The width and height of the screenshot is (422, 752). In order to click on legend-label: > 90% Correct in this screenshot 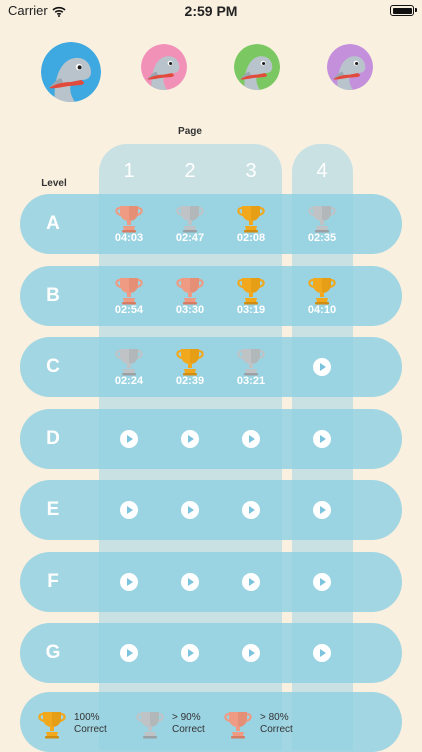, I will do `click(188, 723)`.